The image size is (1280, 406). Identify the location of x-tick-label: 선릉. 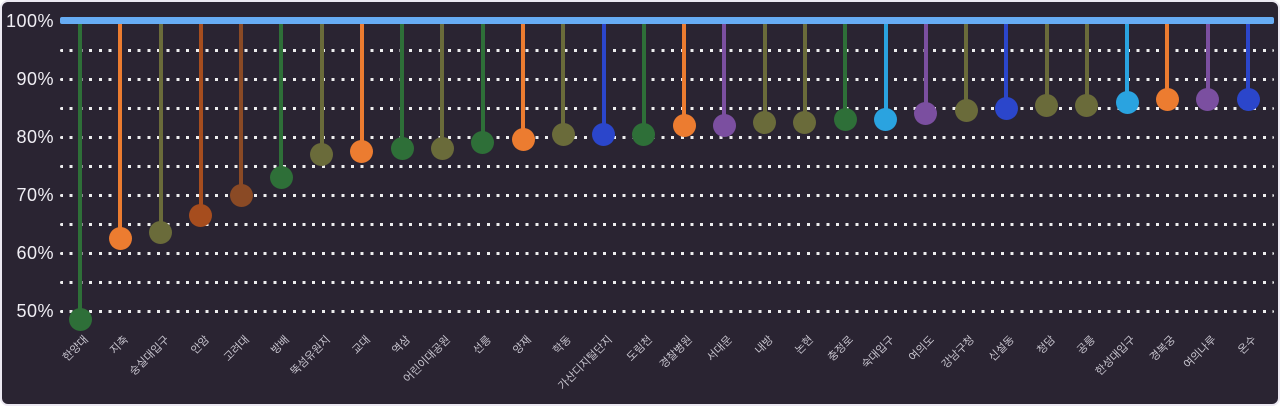
(482, 345).